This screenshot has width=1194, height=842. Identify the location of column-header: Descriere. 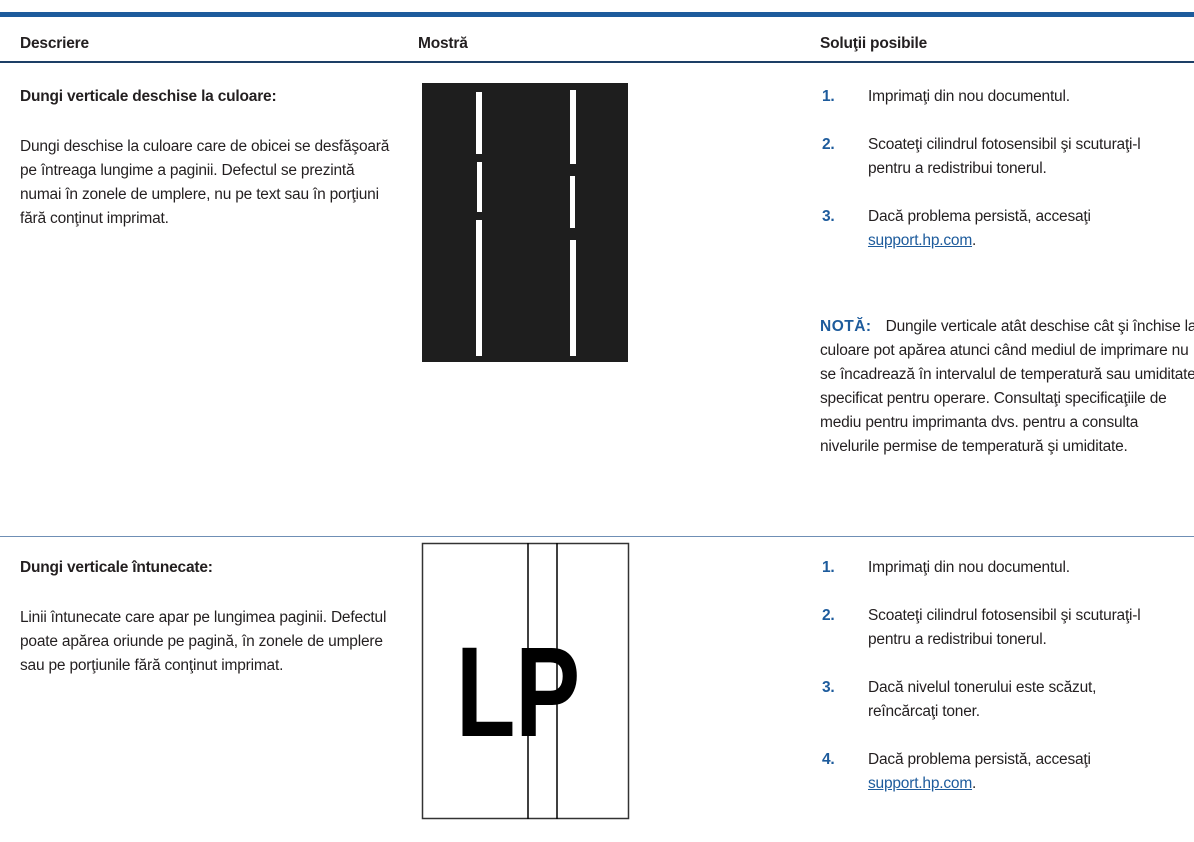
(54, 43).